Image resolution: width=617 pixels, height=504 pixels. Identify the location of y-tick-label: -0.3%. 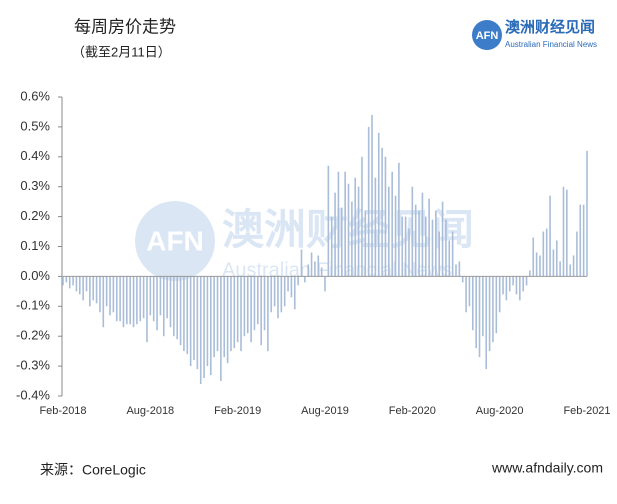
(33, 365).